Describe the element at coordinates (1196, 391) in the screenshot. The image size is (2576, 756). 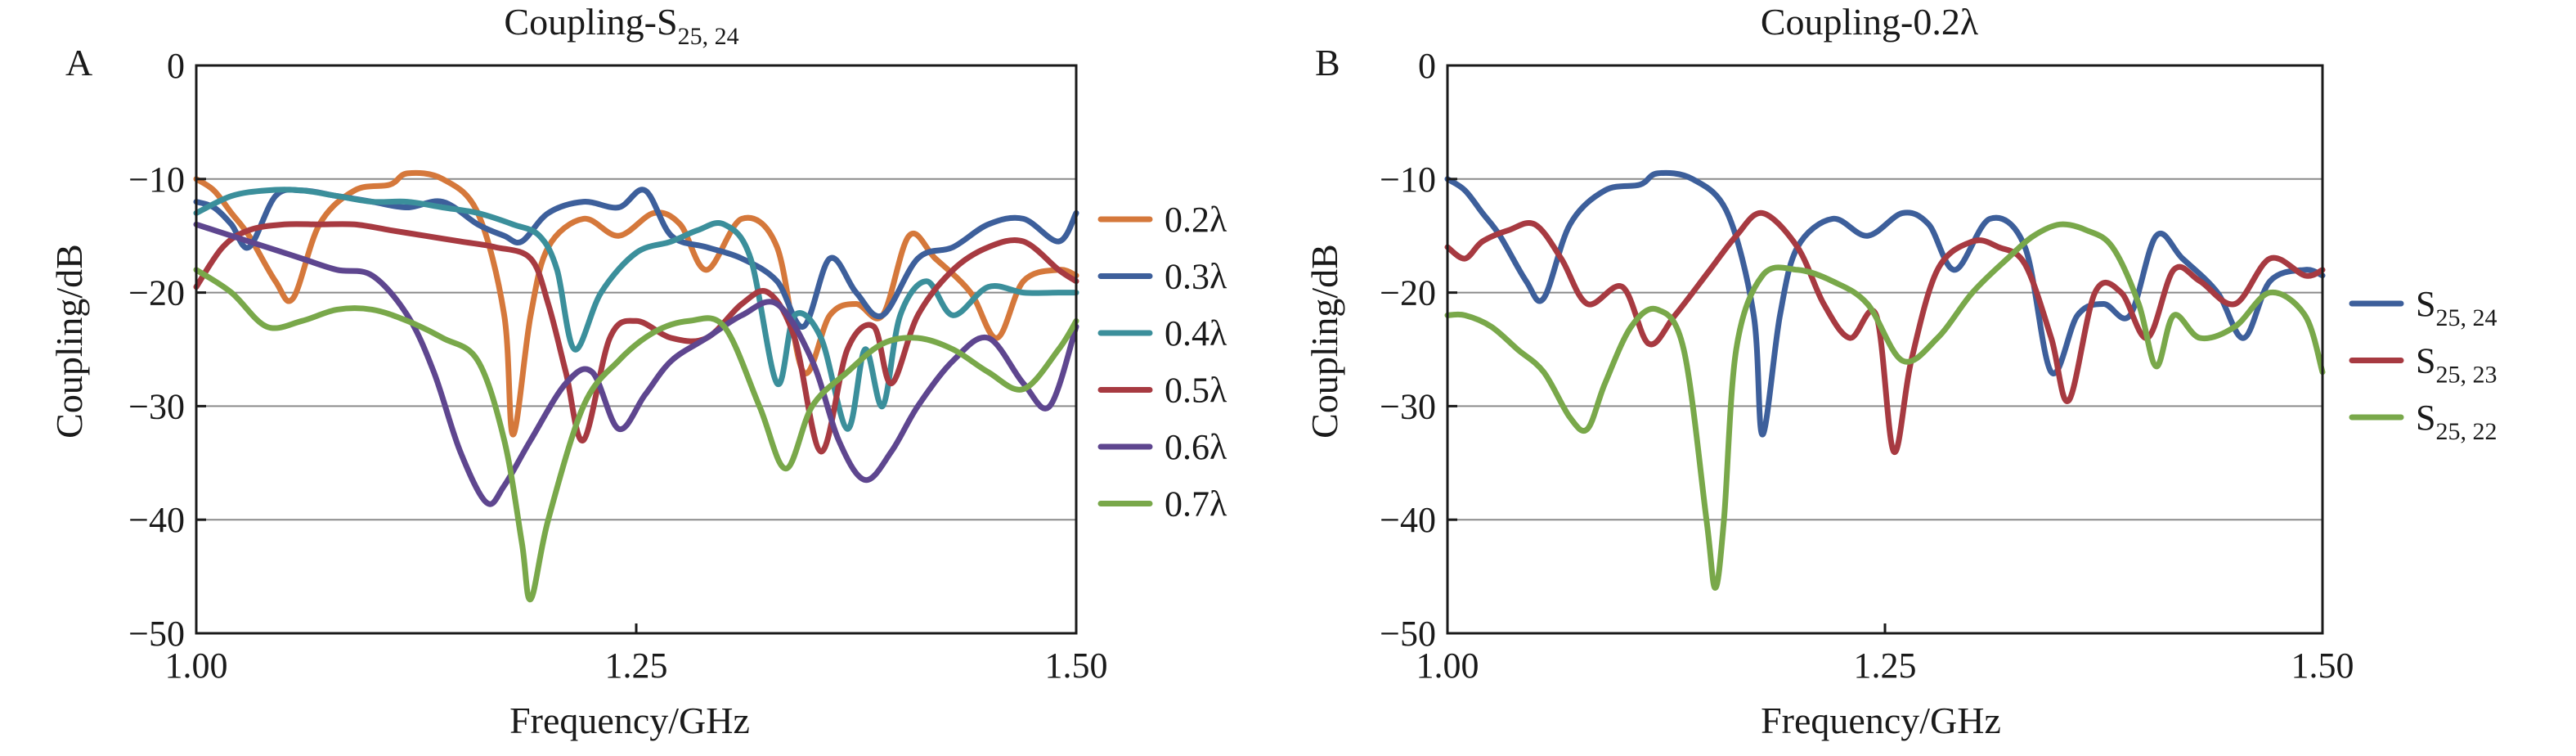
I see `legend-label: 0.5λ` at that location.